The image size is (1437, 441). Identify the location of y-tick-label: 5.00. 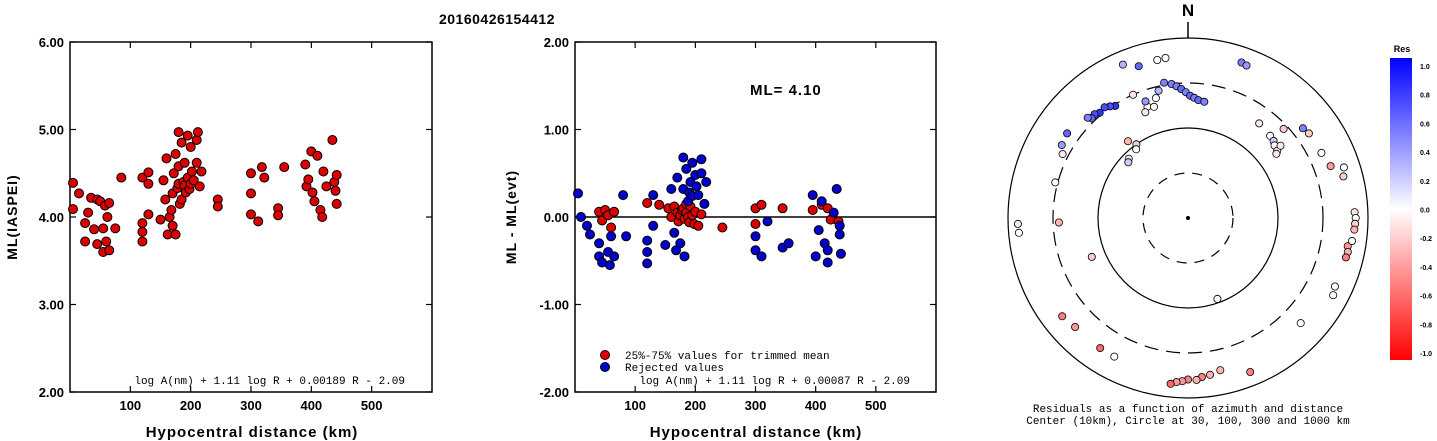
(51, 130).